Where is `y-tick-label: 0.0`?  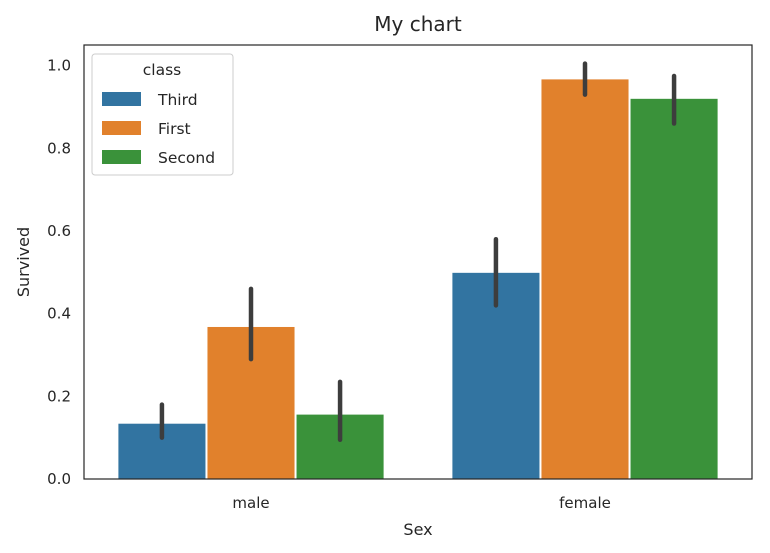
y-tick-label: 0.0 is located at coordinates (59, 479).